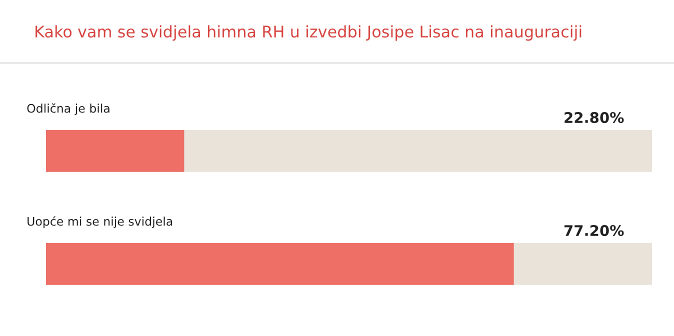 This screenshot has height=336, width=674. What do you see at coordinates (100, 222) in the screenshot?
I see `y-tick-label: Uopće mi se nije svidjela` at bounding box center [100, 222].